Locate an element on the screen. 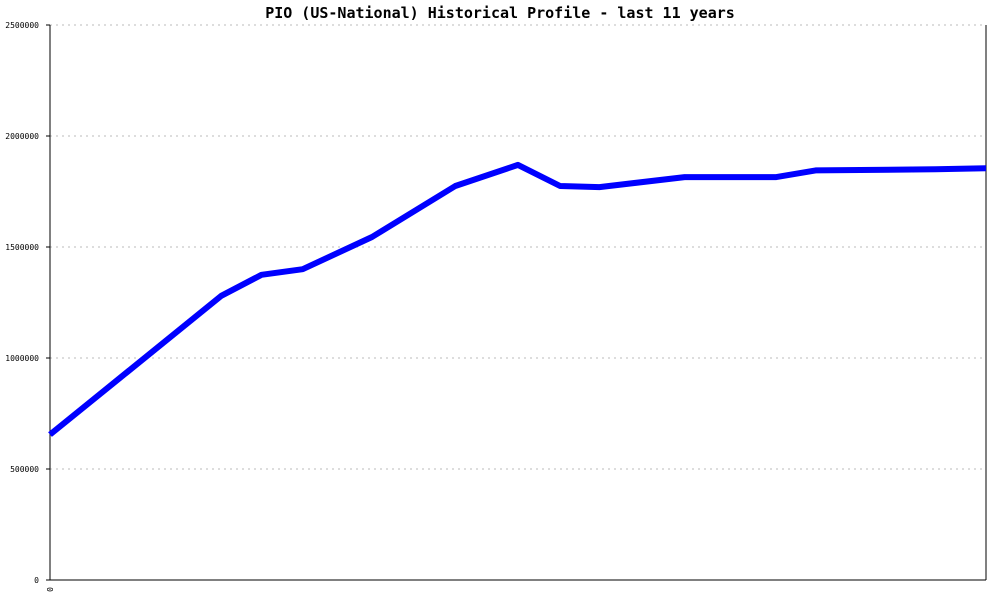 This screenshot has width=1000, height=600. y-tick-label: 1000000 is located at coordinates (22, 358).